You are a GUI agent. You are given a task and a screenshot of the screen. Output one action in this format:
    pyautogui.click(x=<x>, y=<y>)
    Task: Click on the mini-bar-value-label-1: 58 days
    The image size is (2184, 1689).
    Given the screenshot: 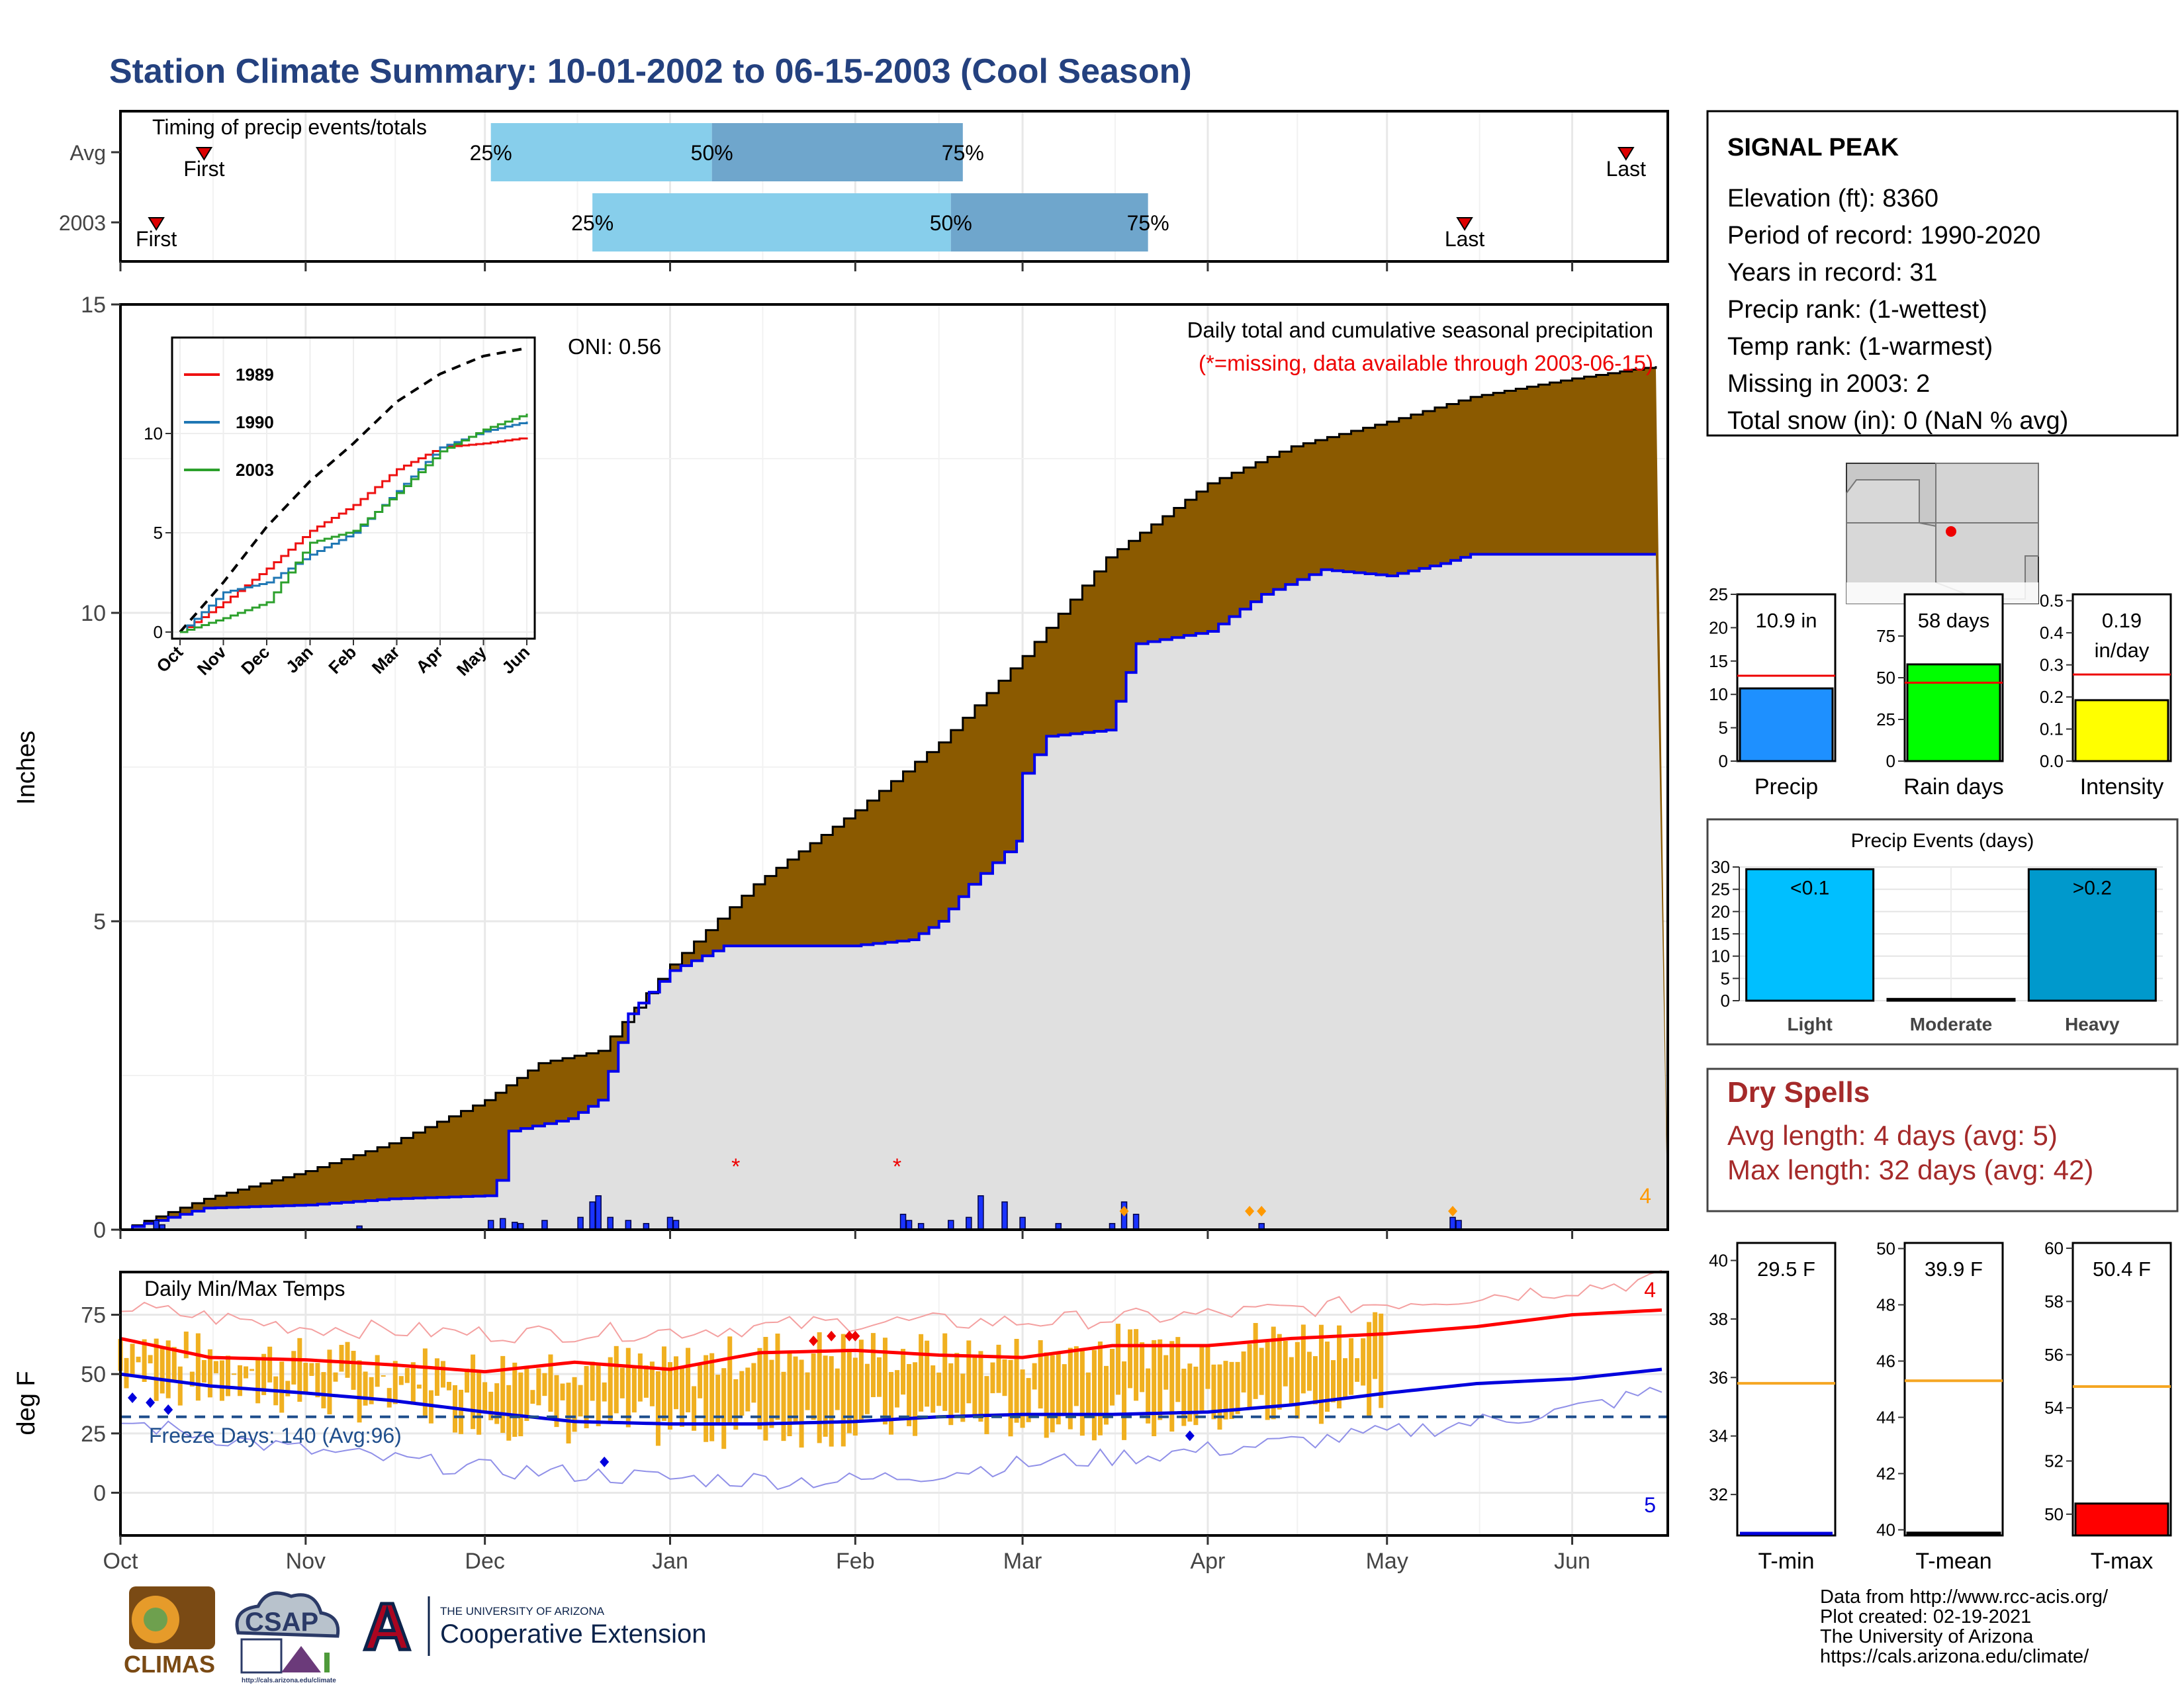 What is the action you would take?
    pyautogui.click(x=1954, y=620)
    